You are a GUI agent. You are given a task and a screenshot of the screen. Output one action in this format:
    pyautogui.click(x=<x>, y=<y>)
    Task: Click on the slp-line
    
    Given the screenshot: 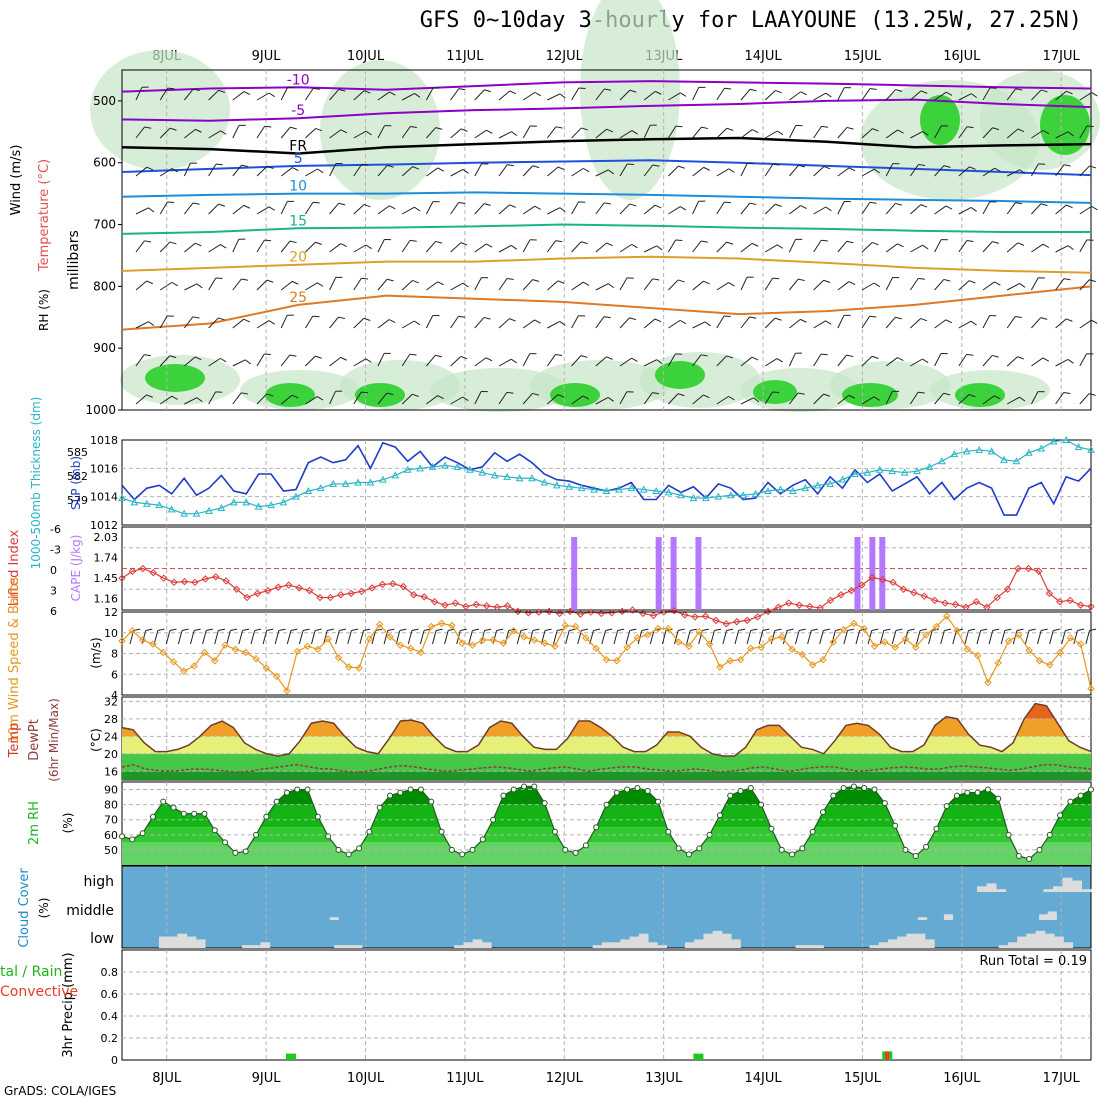 What is the action you would take?
    pyautogui.click(x=606, y=478)
    